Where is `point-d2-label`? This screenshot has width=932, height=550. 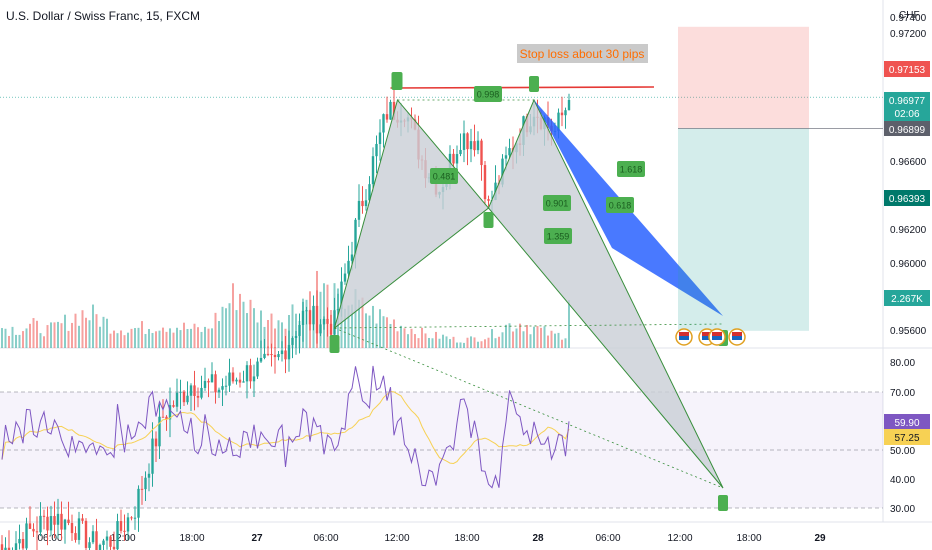
point-d2-label is located at coordinates (723, 503).